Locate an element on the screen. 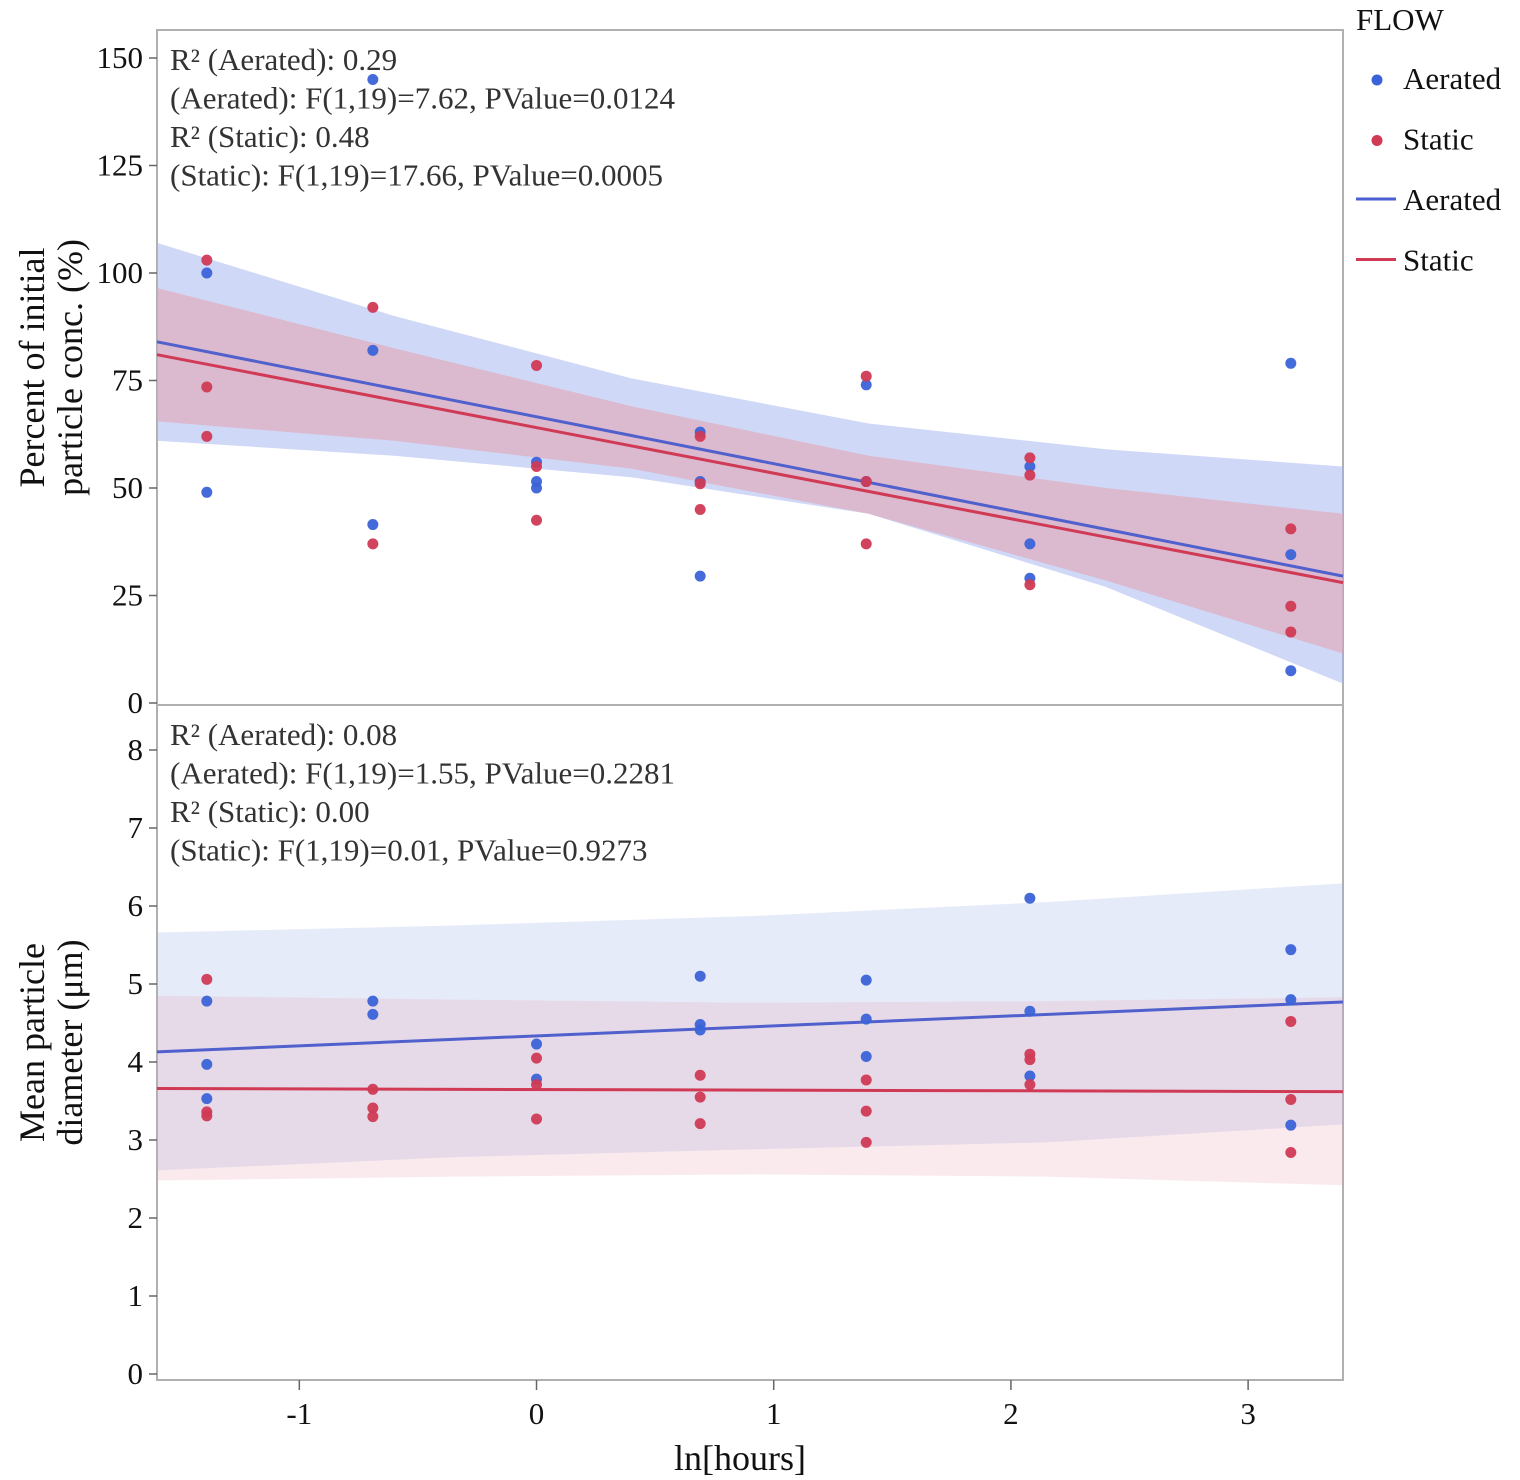 This screenshot has width=1520, height=1480. x-axis: -1 0 1 2 3 is located at coordinates (771, 1405).